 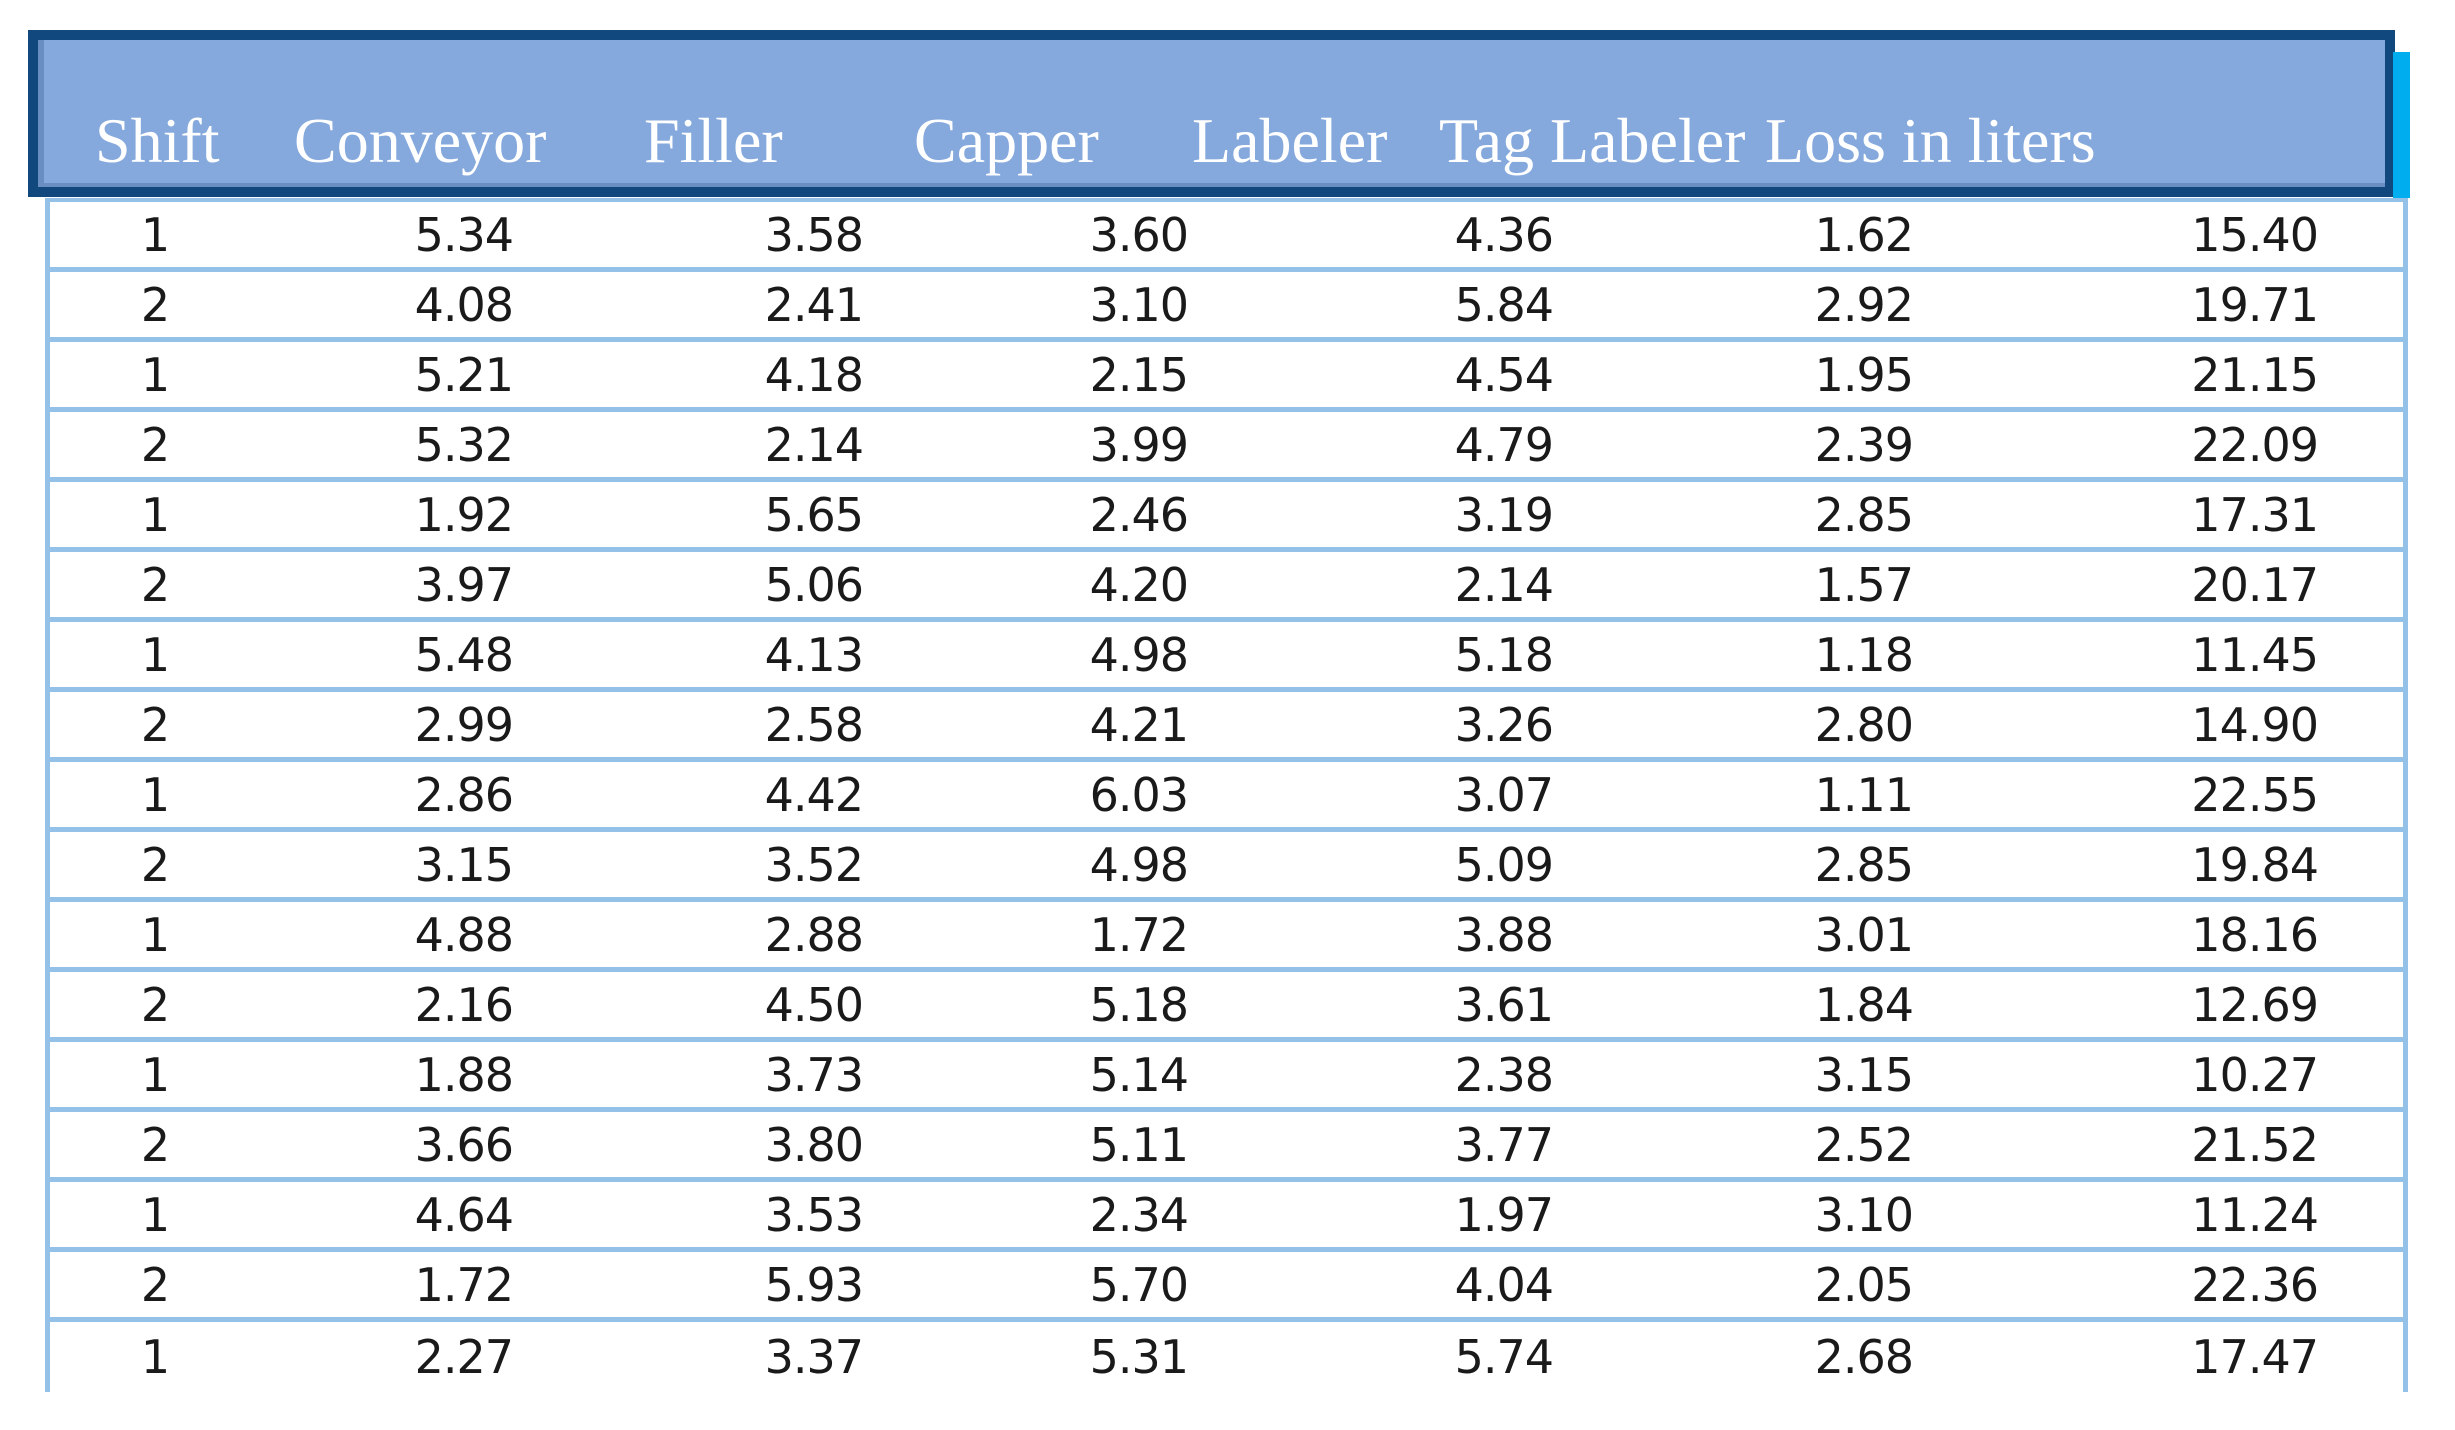 What do you see at coordinates (1139, 234) in the screenshot?
I see `cell-capper: 3.60` at bounding box center [1139, 234].